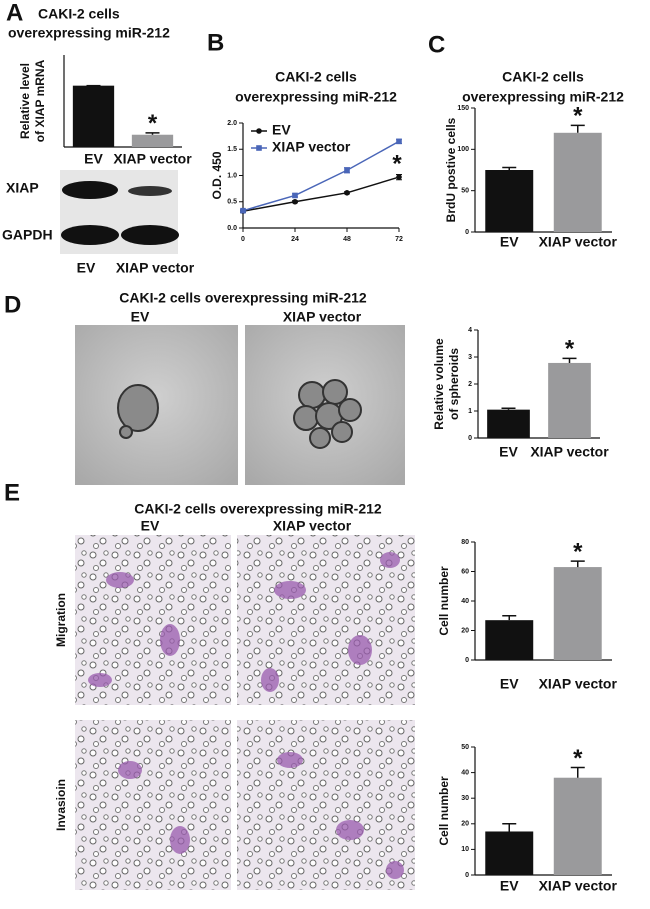 The image size is (650, 909). What do you see at coordinates (454, 384) in the screenshot?
I see `y-axis-label: of spheroids` at bounding box center [454, 384].